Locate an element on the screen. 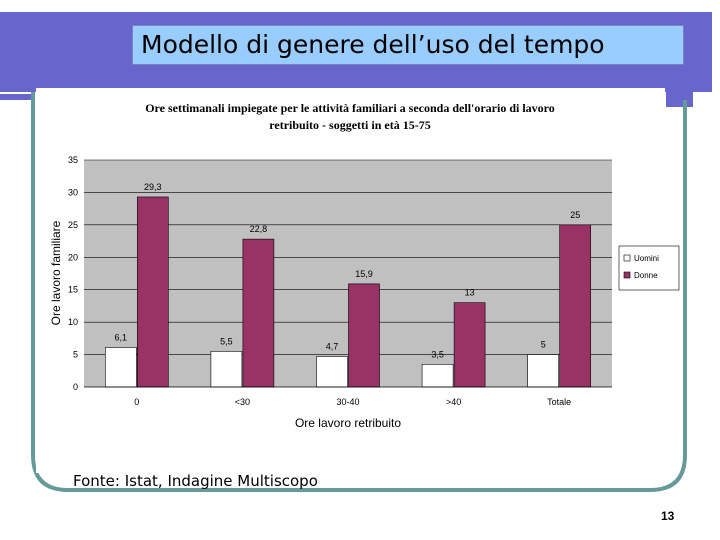 The width and height of the screenshot is (720, 540). data-label-donne: 25 is located at coordinates (575, 215).